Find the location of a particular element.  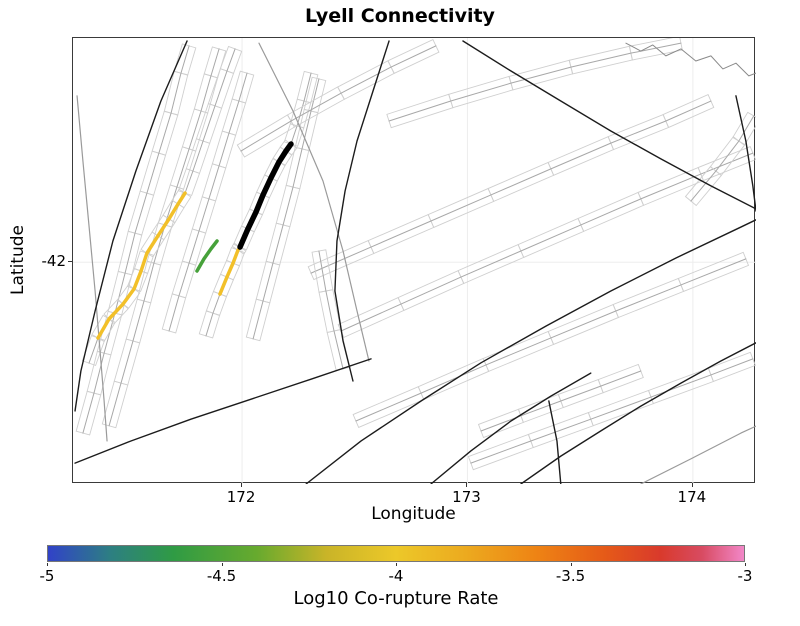

chart-title: Lyell Connectivity is located at coordinates (400, 16).